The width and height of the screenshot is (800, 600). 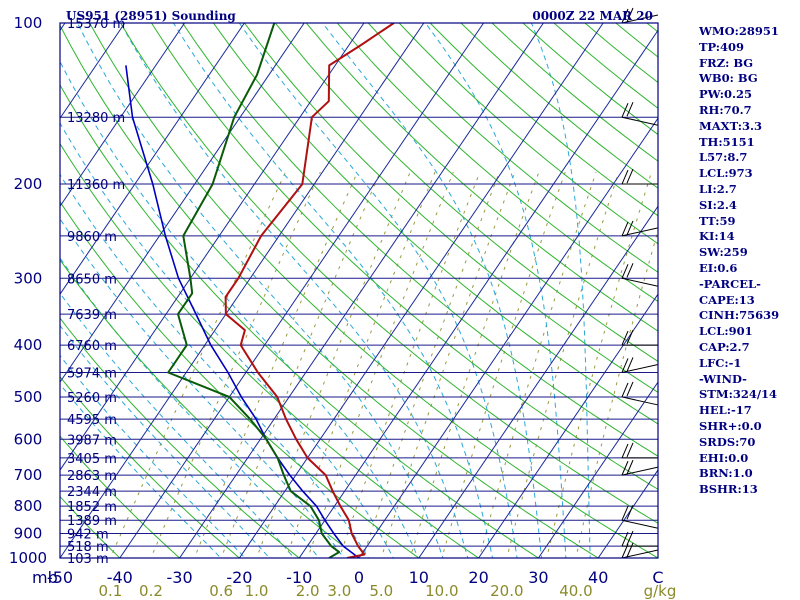 What do you see at coordinates (88, 559) in the screenshot?
I see `height-label: 103 m` at bounding box center [88, 559].